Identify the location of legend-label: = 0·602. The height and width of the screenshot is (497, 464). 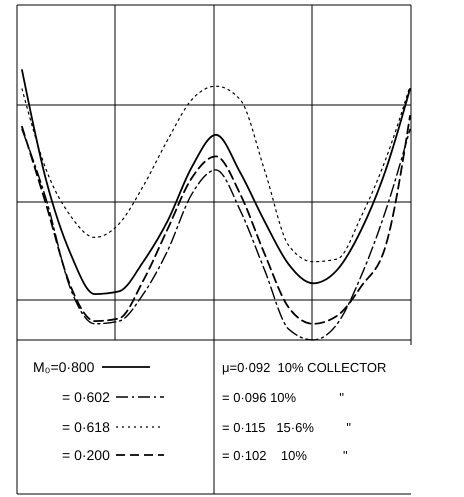
(86, 397).